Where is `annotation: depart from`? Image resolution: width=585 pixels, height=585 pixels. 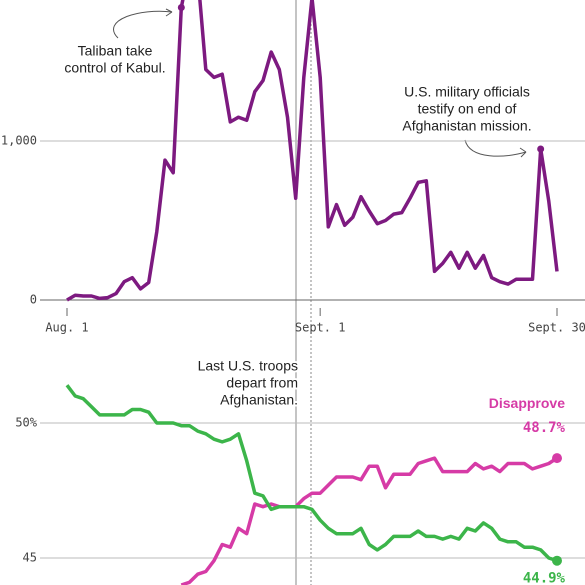
annotation: depart from is located at coordinates (262, 383).